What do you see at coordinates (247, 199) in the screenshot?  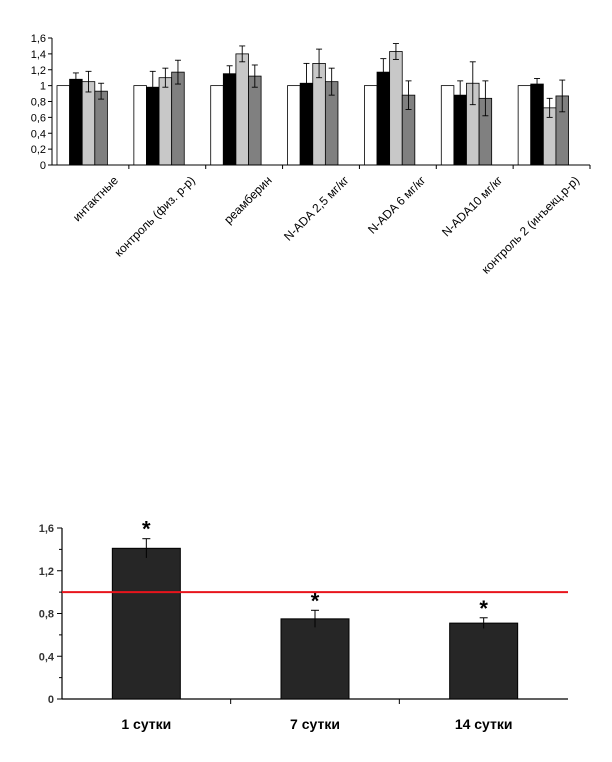 I see `x-category-label: реамберин` at bounding box center [247, 199].